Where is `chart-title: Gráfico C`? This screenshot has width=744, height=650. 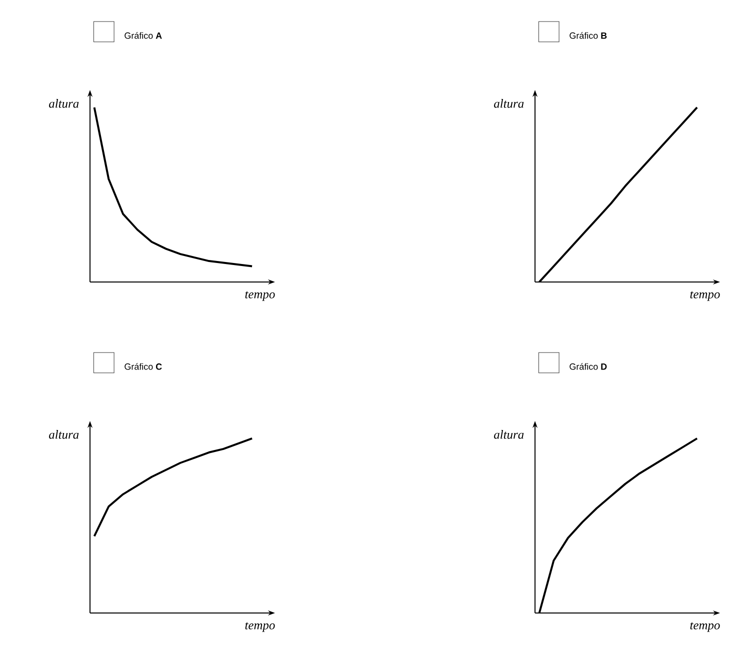
chart-title: Gráfico C is located at coordinates (143, 366).